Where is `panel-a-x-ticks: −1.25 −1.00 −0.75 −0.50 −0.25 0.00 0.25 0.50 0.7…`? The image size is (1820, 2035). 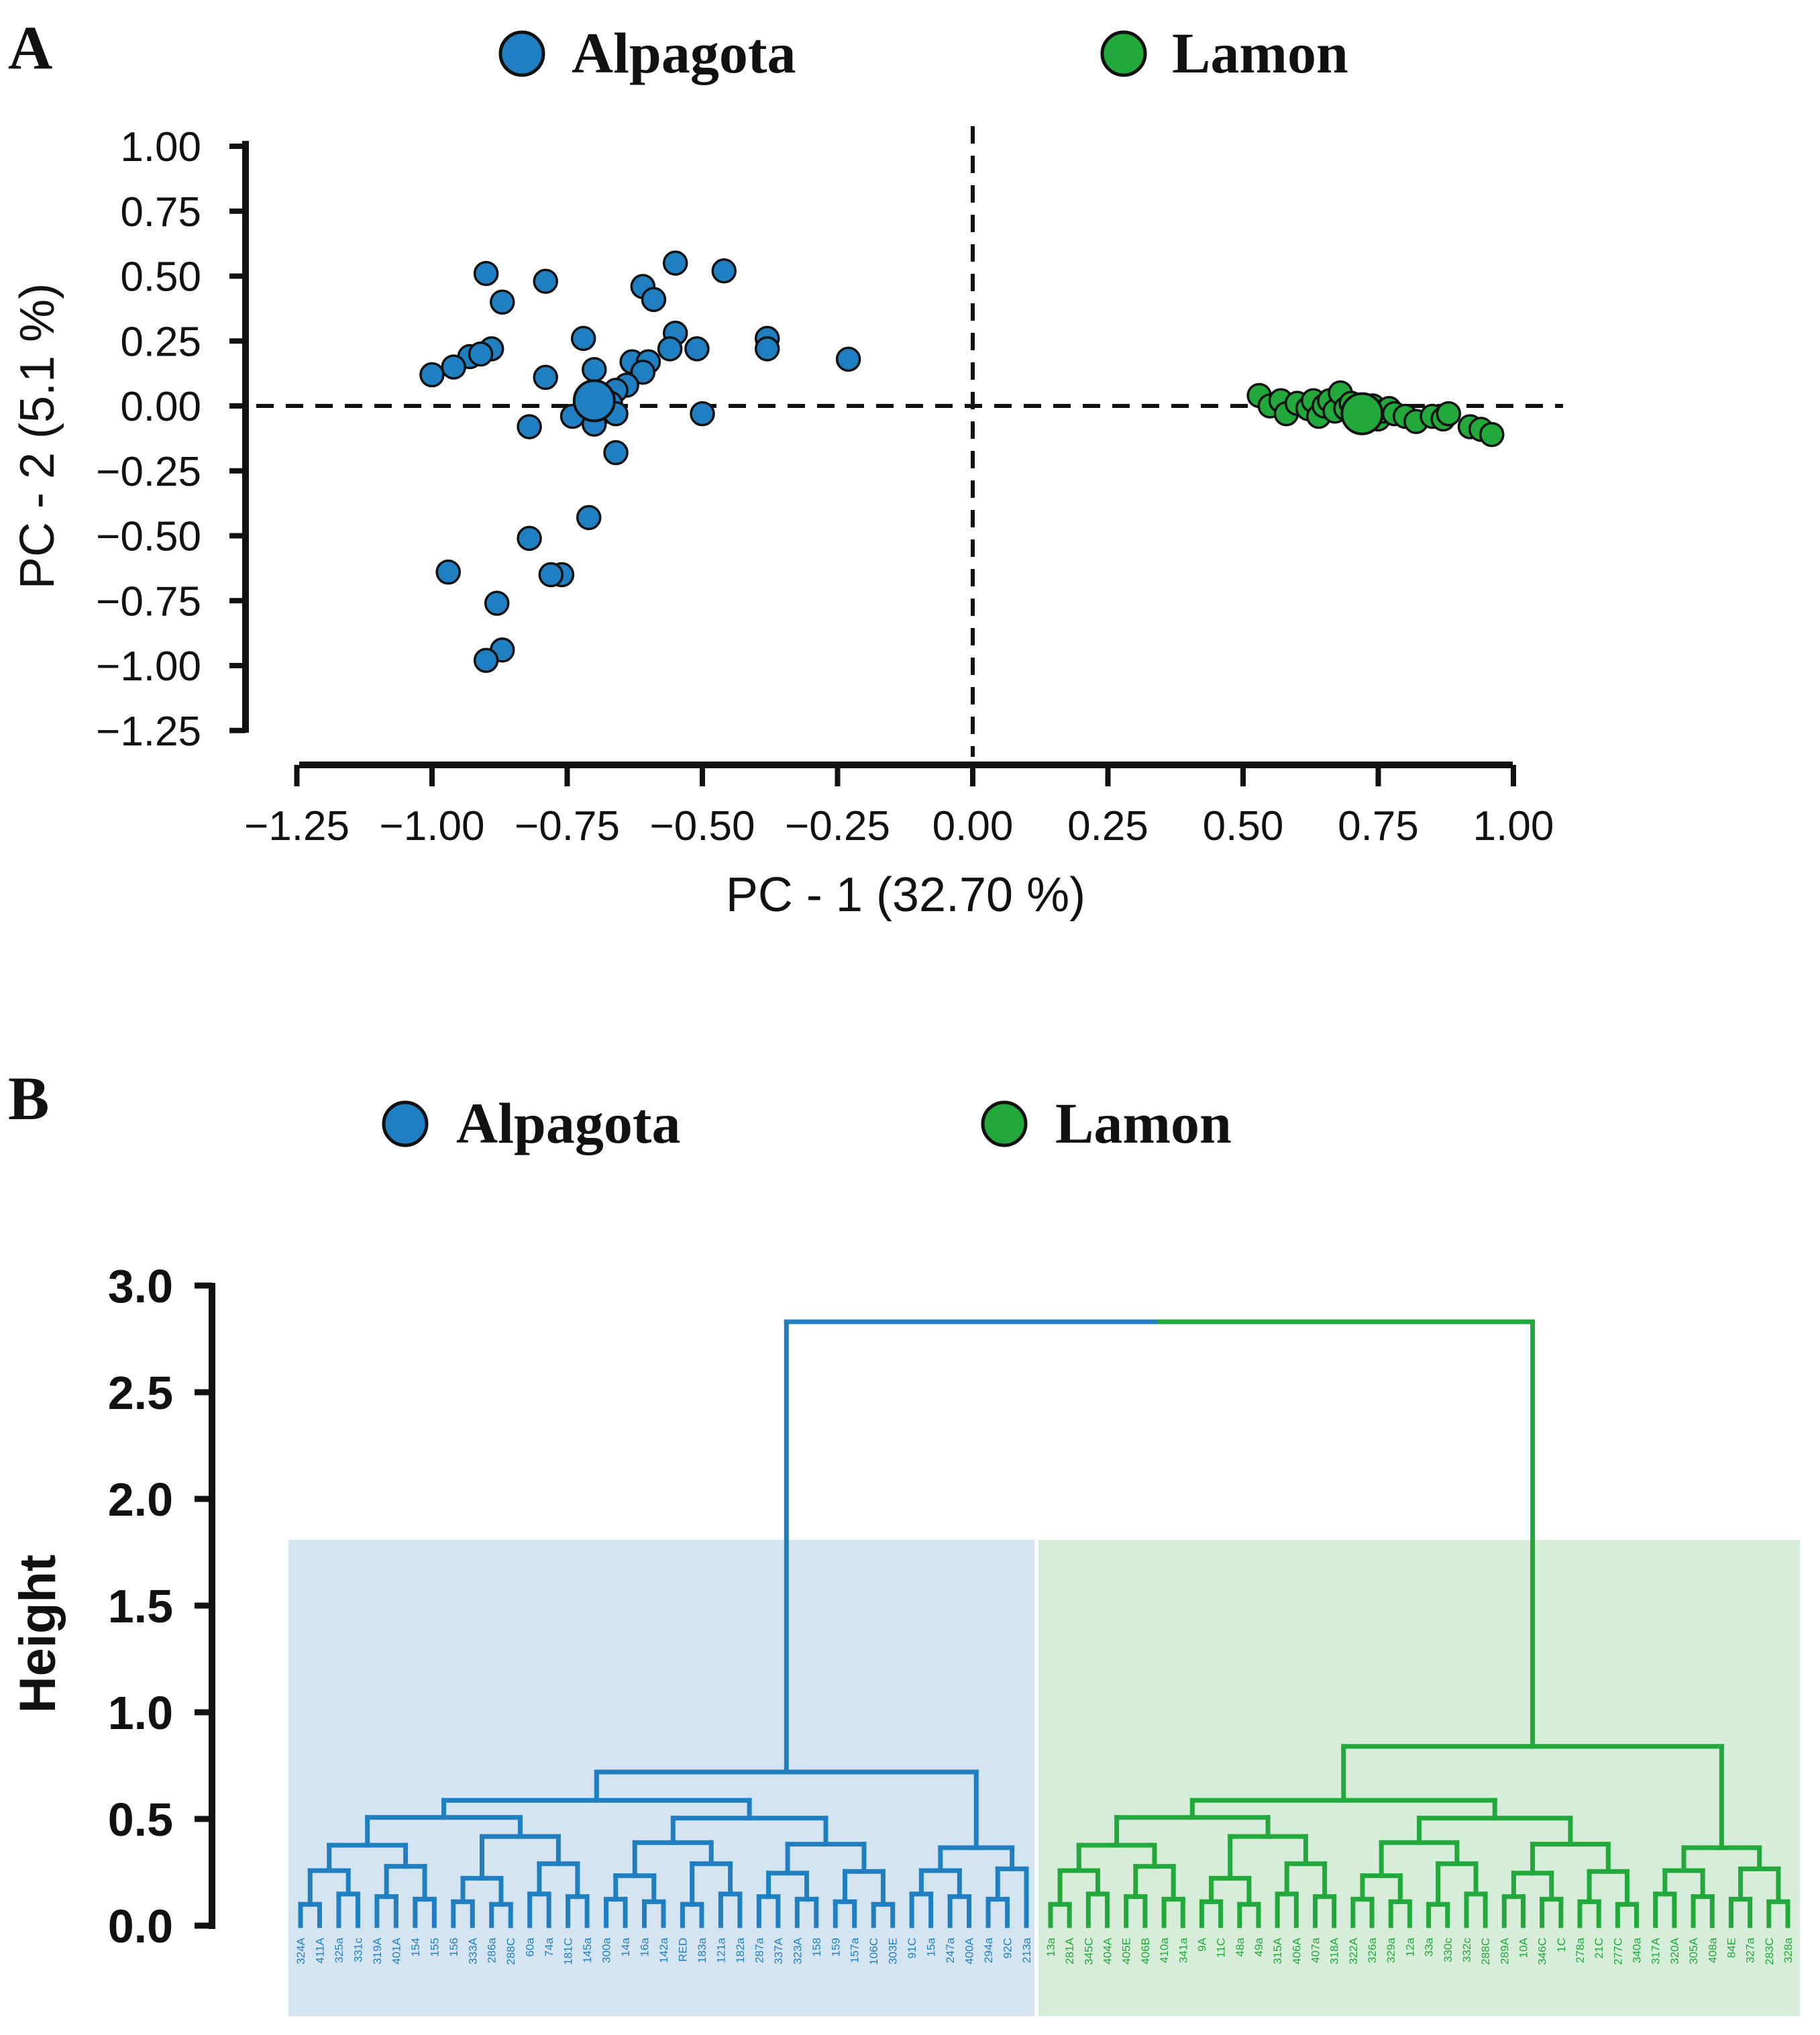 panel-a-x-ticks: −1.25 −1.00 −0.75 −0.50 −0.25 0.00 0.25 0.50 0.7… is located at coordinates (899, 807).